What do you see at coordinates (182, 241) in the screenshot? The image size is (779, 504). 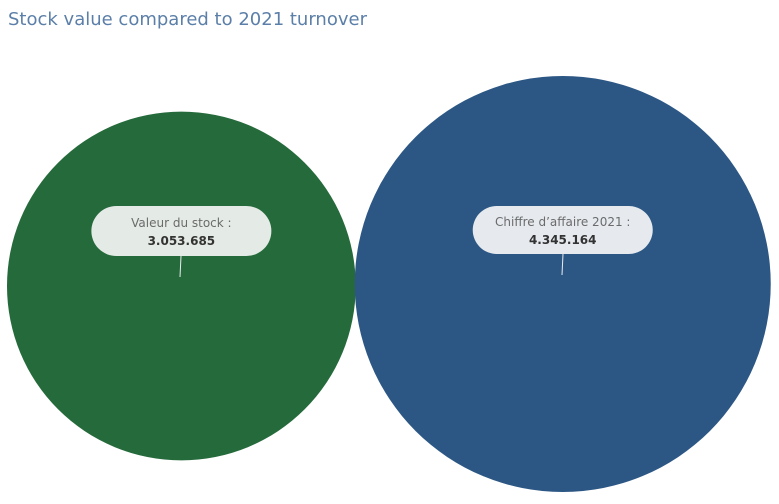 I see `bubble-value-text: 3.053.685` at bounding box center [182, 241].